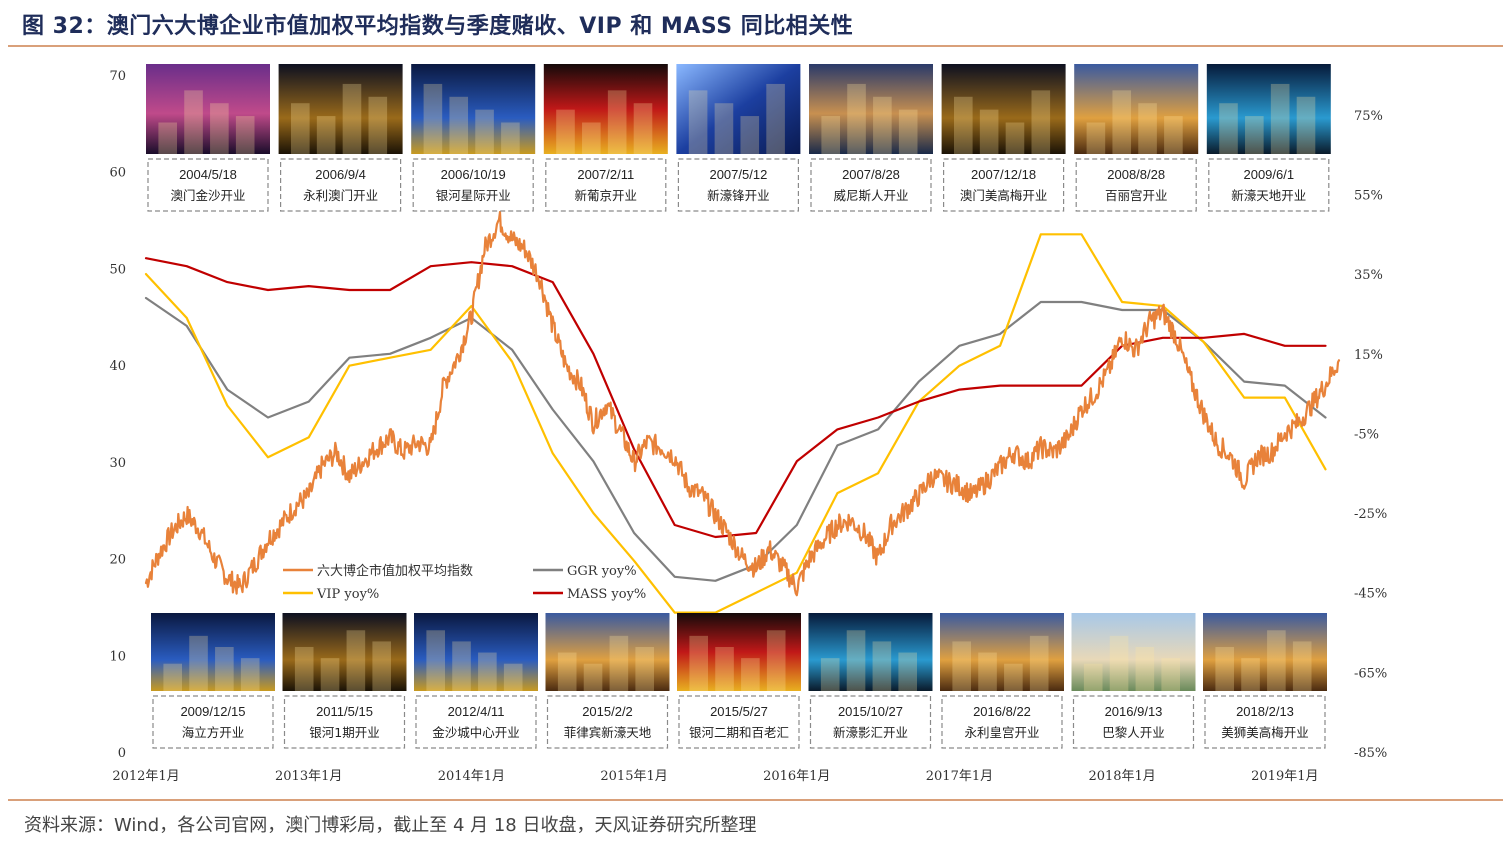  I want to click on y-left-tick-label: 50, so click(117, 269).